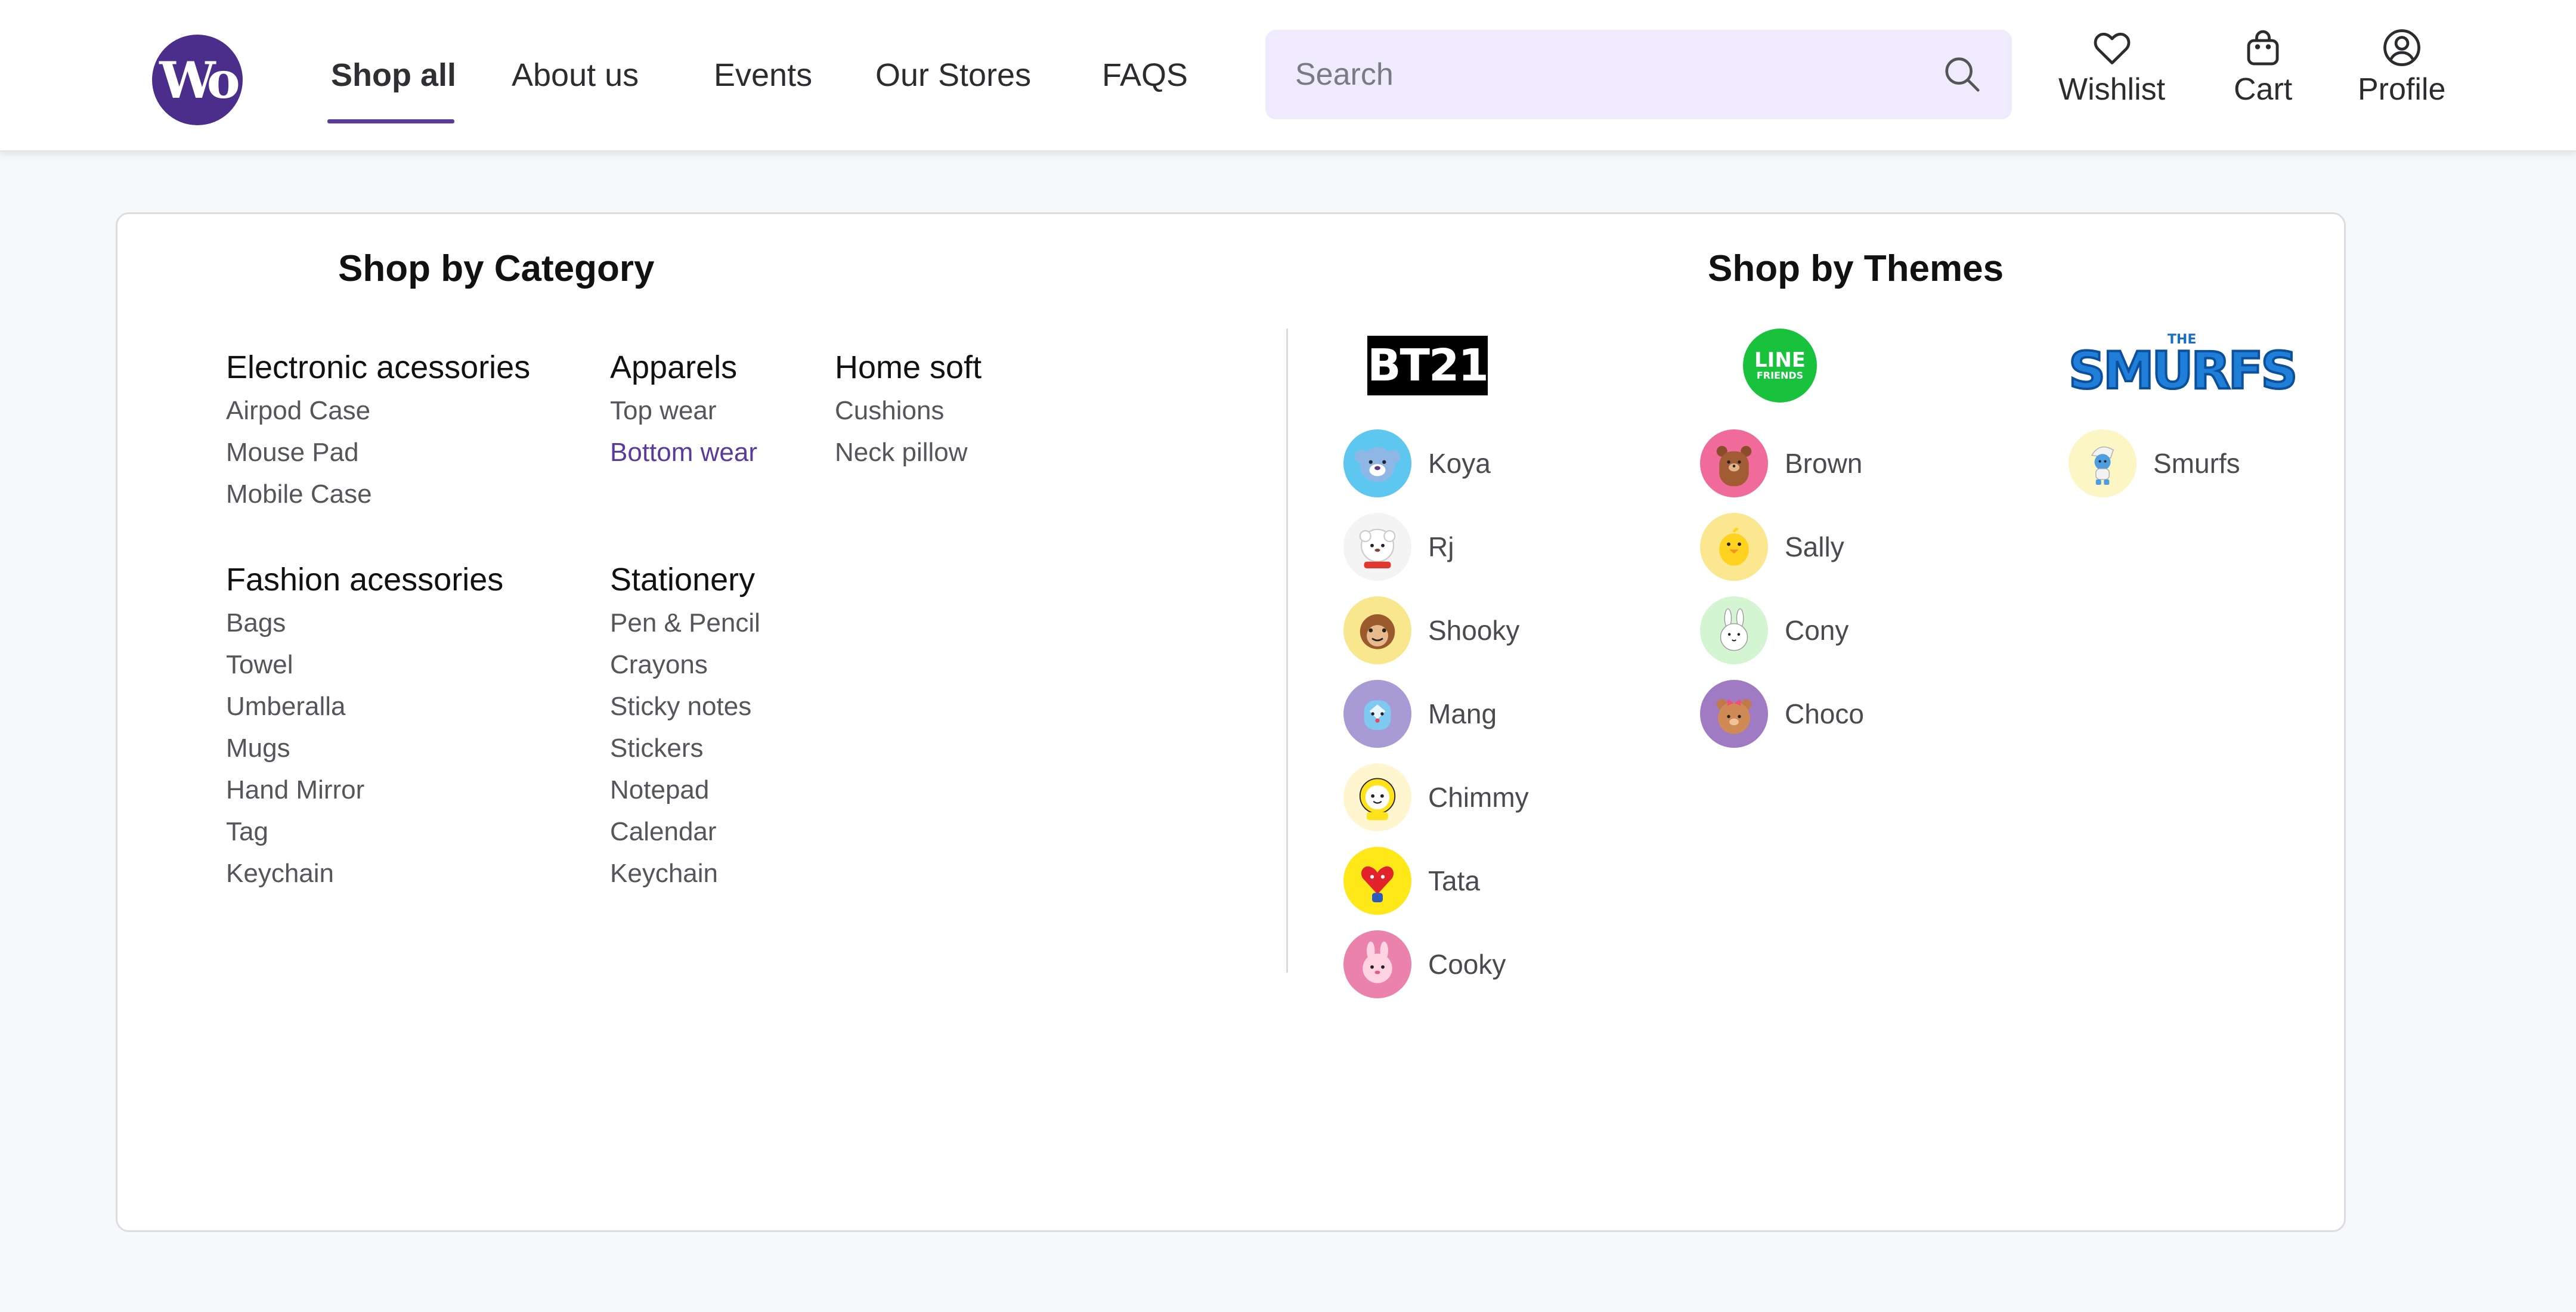 The image size is (2576, 1312). What do you see at coordinates (1145, 75) in the screenshot?
I see `nav-faqs: FAQS` at bounding box center [1145, 75].